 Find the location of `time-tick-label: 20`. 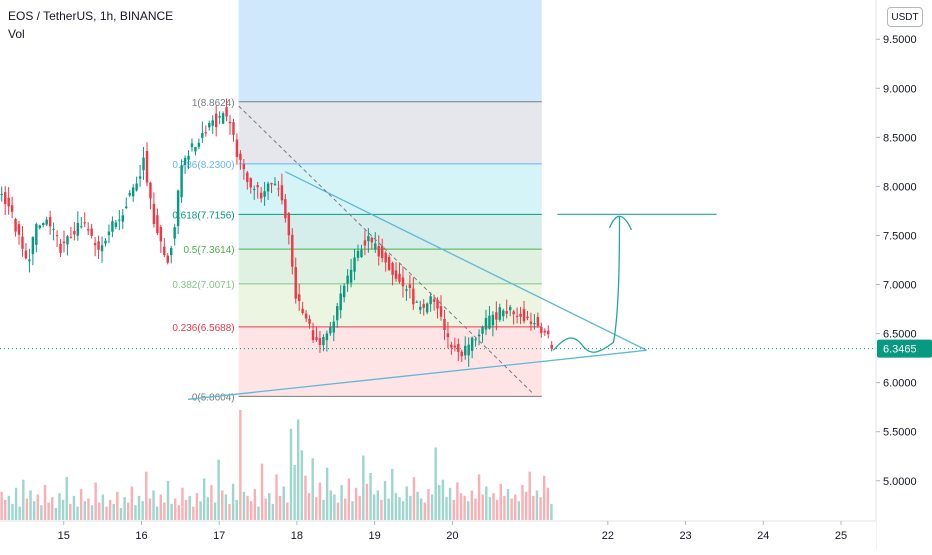

time-tick-label: 20 is located at coordinates (452, 536).